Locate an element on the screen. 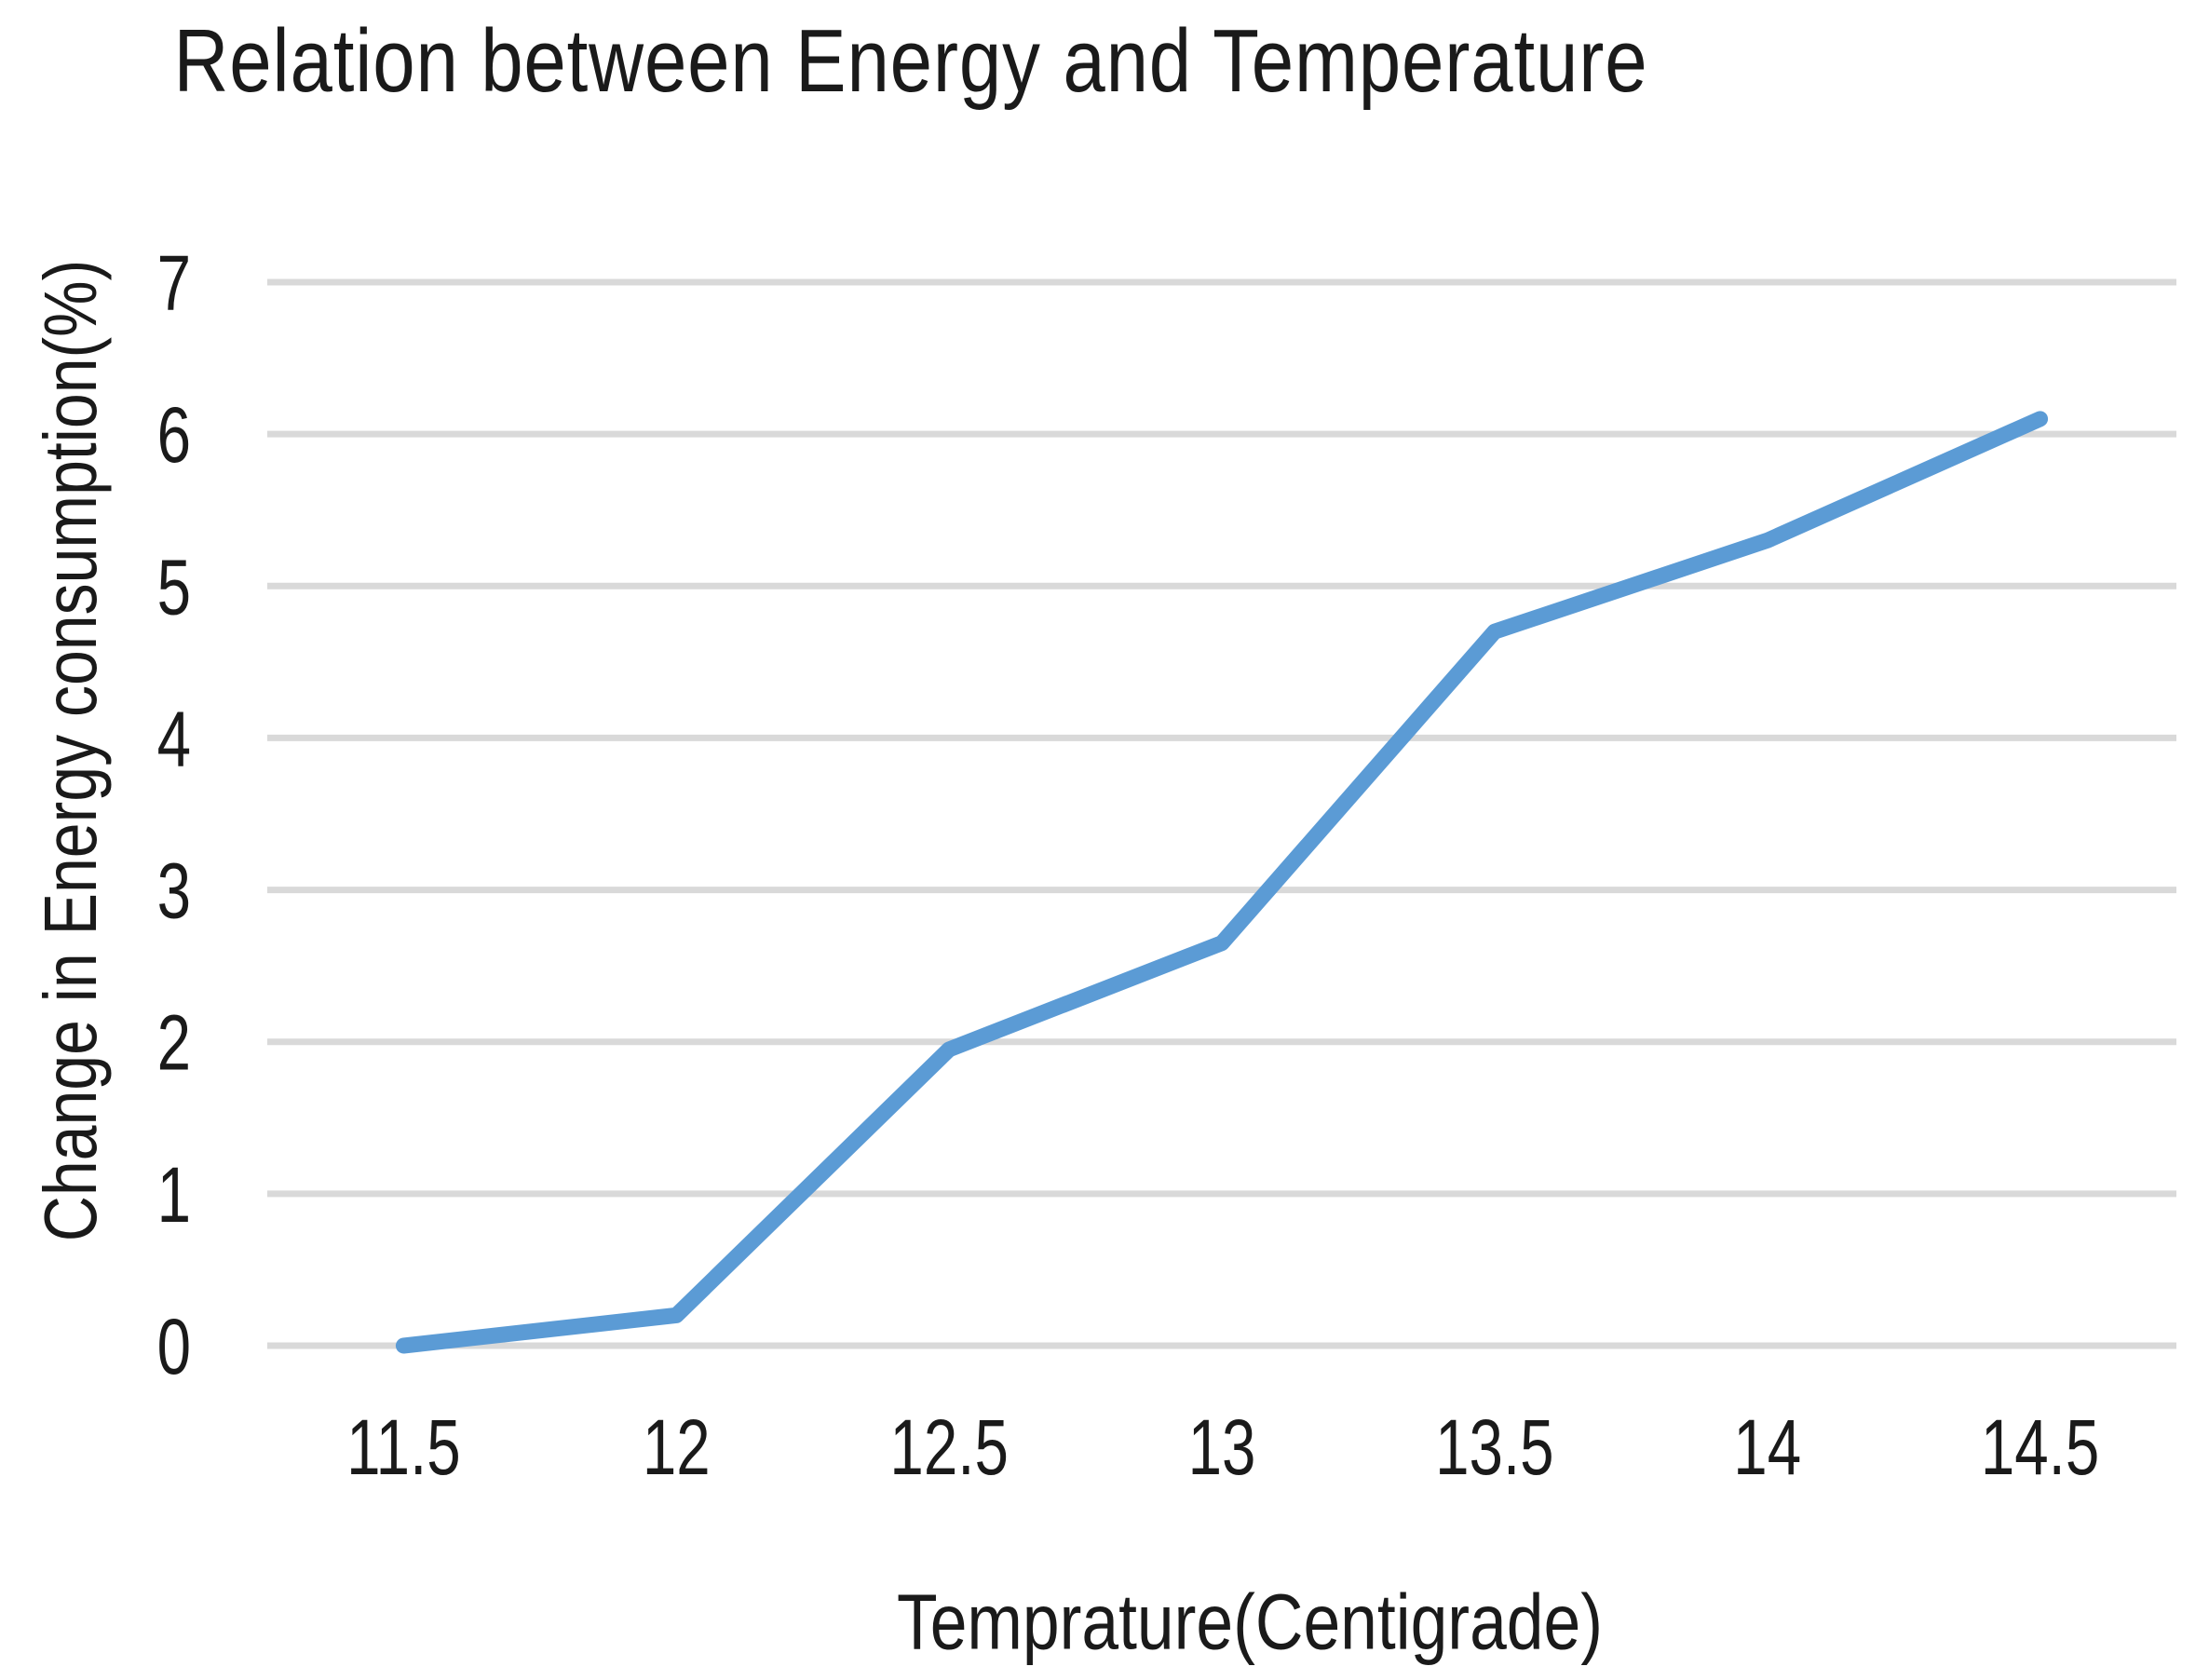  y-tick-label: 4 is located at coordinates (174, 739).